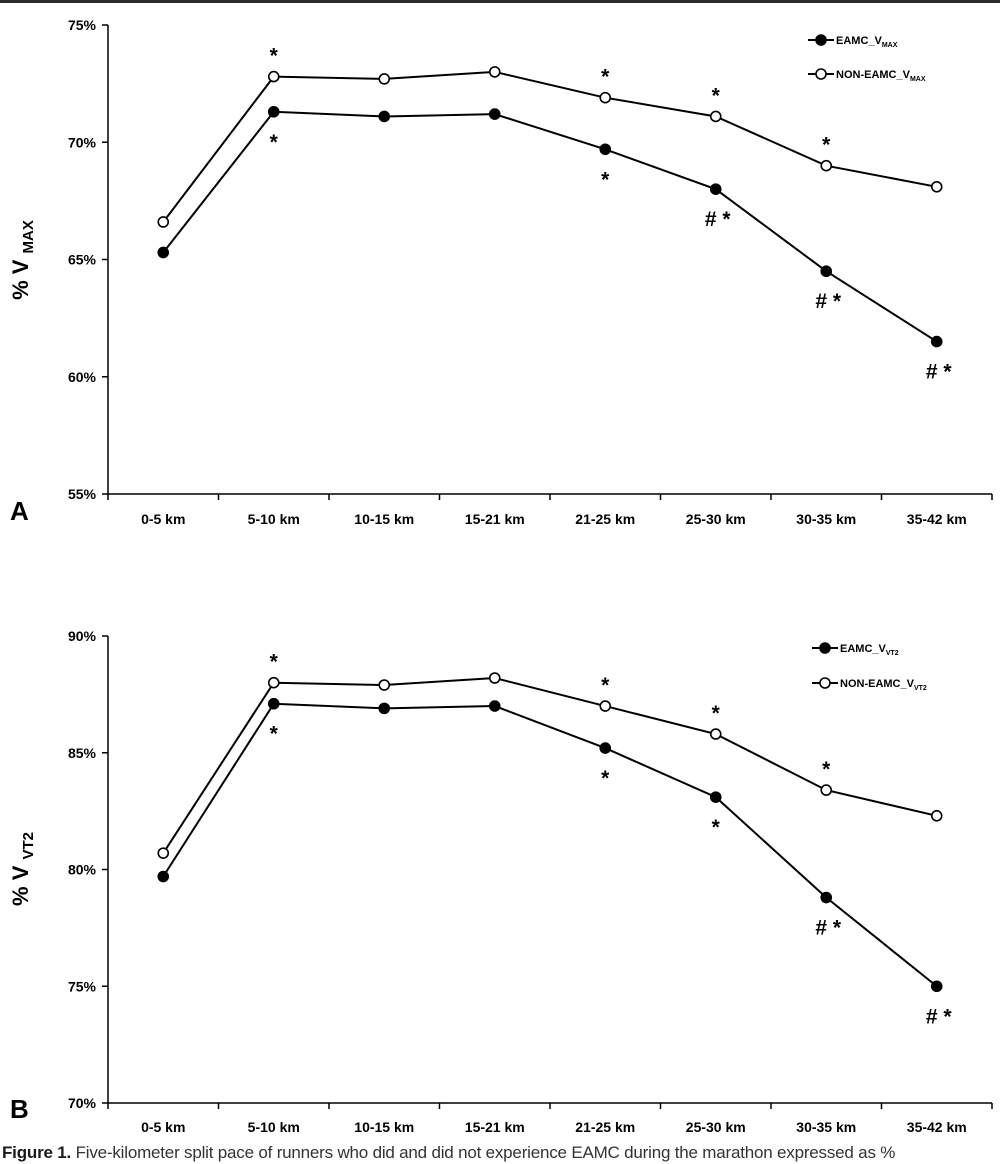 This screenshot has height=1164, width=1000. I want to click on data-point-eamc-v-vt2-15-21-km, so click(494, 706).